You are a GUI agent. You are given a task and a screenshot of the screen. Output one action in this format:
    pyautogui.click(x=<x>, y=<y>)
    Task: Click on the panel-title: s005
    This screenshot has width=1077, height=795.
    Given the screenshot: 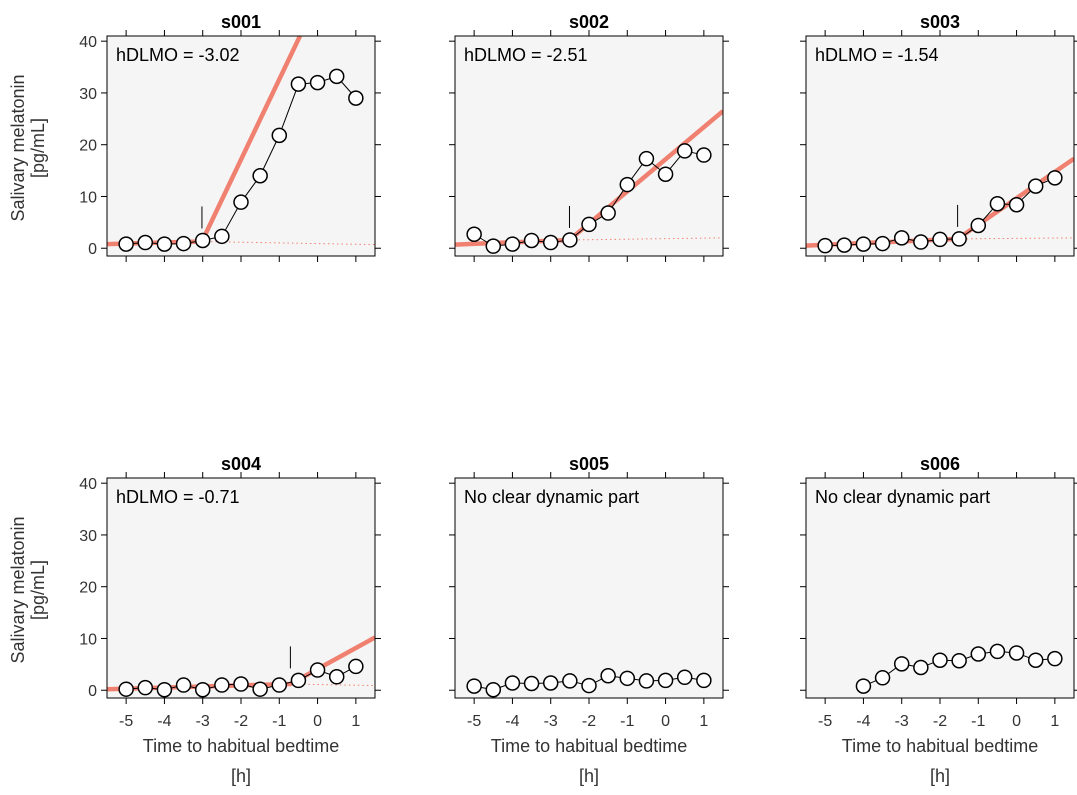 What is the action you would take?
    pyautogui.click(x=589, y=464)
    